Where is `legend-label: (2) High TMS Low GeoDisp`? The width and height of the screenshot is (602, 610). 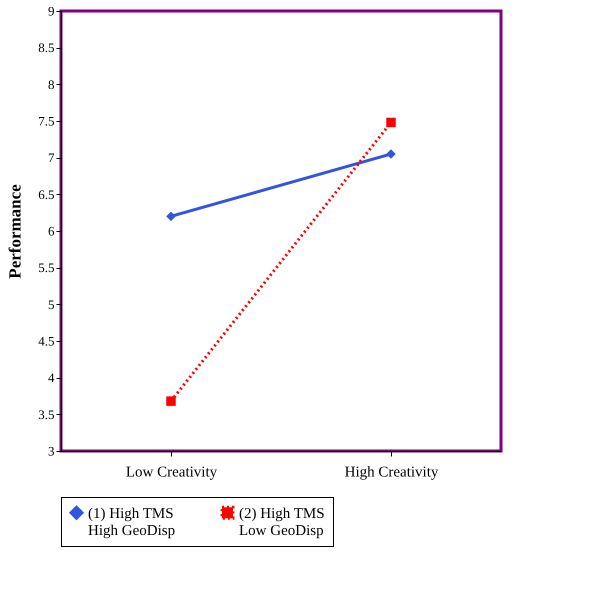 legend-label: (2) High TMS Low GeoDisp is located at coordinates (282, 522).